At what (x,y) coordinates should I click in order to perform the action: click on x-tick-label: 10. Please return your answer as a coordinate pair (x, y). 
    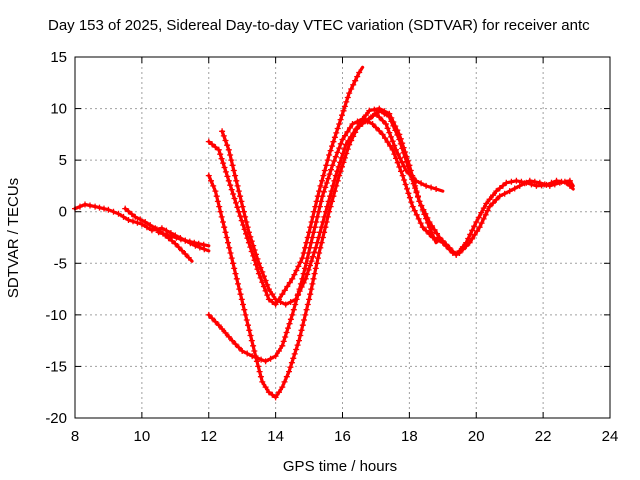
    Looking at the image, I should click on (142, 436).